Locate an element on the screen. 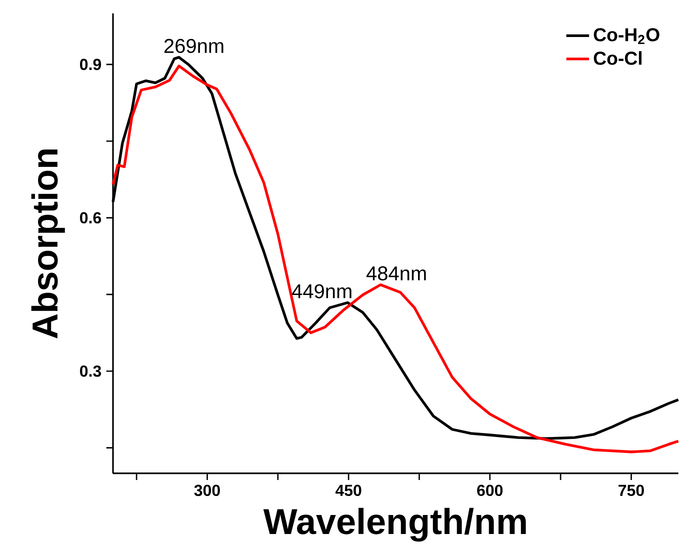 The height and width of the screenshot is (556, 680). legend-label: Co-Cl is located at coordinates (618, 58).